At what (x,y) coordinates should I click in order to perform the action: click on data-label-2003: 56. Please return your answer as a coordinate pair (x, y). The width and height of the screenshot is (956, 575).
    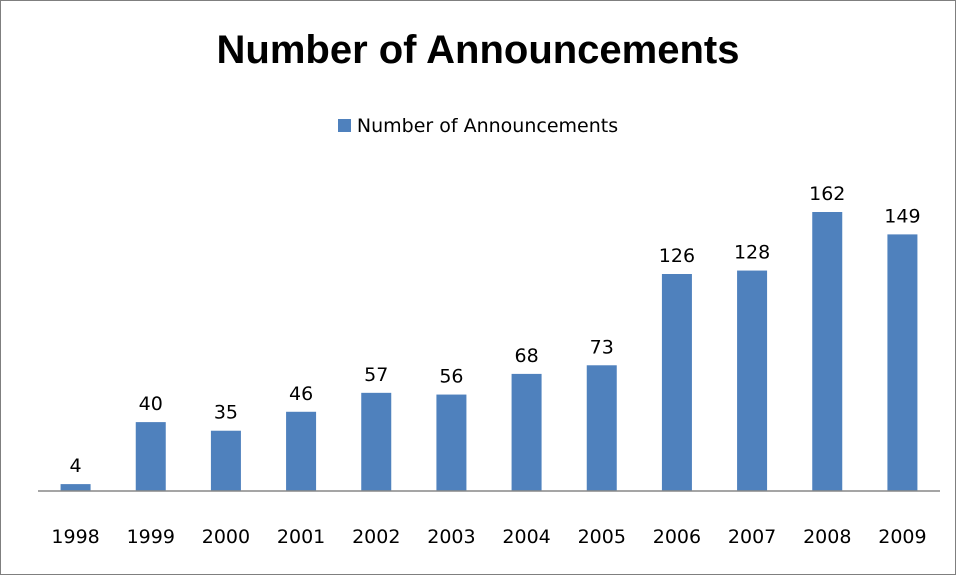
    Looking at the image, I should click on (451, 377).